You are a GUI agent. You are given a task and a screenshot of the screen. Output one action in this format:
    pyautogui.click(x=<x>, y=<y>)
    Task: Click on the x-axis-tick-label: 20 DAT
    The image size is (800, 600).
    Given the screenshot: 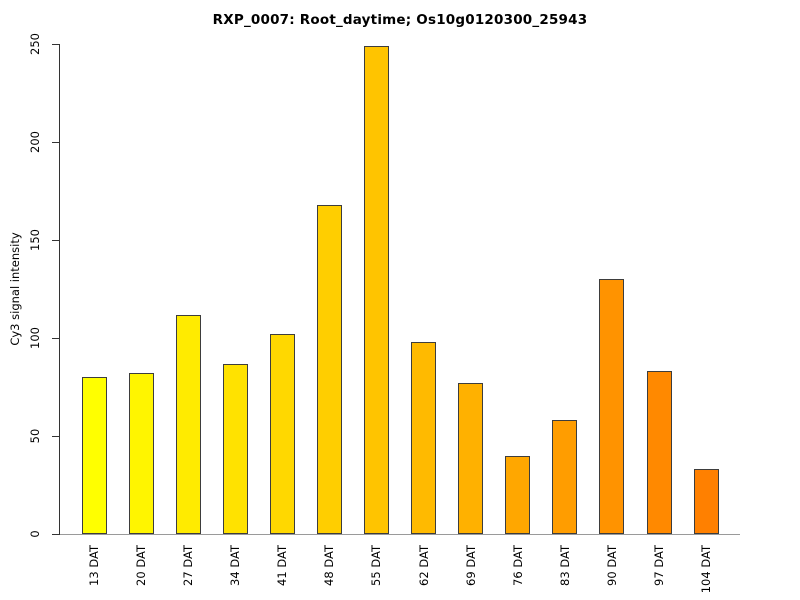 What is the action you would take?
    pyautogui.click(x=141, y=565)
    